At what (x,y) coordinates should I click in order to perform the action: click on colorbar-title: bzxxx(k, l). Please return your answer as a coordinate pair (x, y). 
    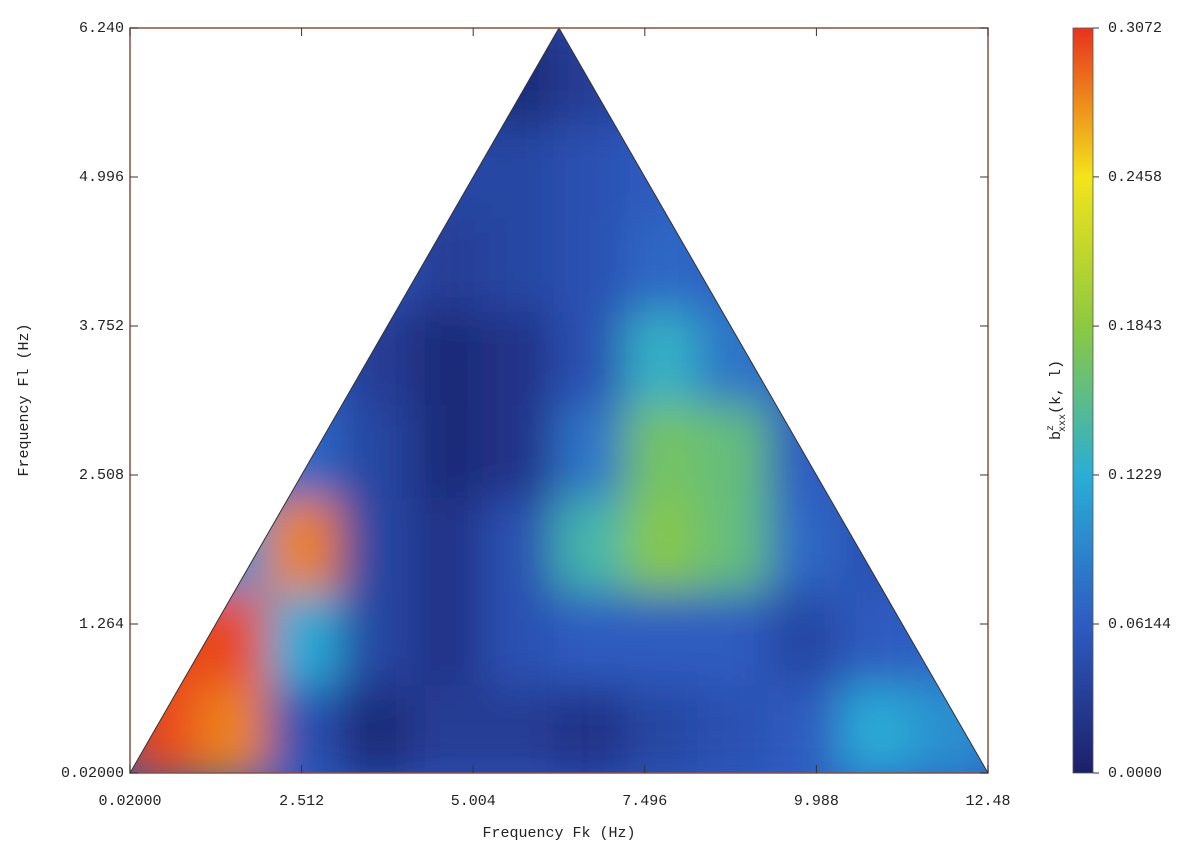
    Looking at the image, I should click on (1057, 400).